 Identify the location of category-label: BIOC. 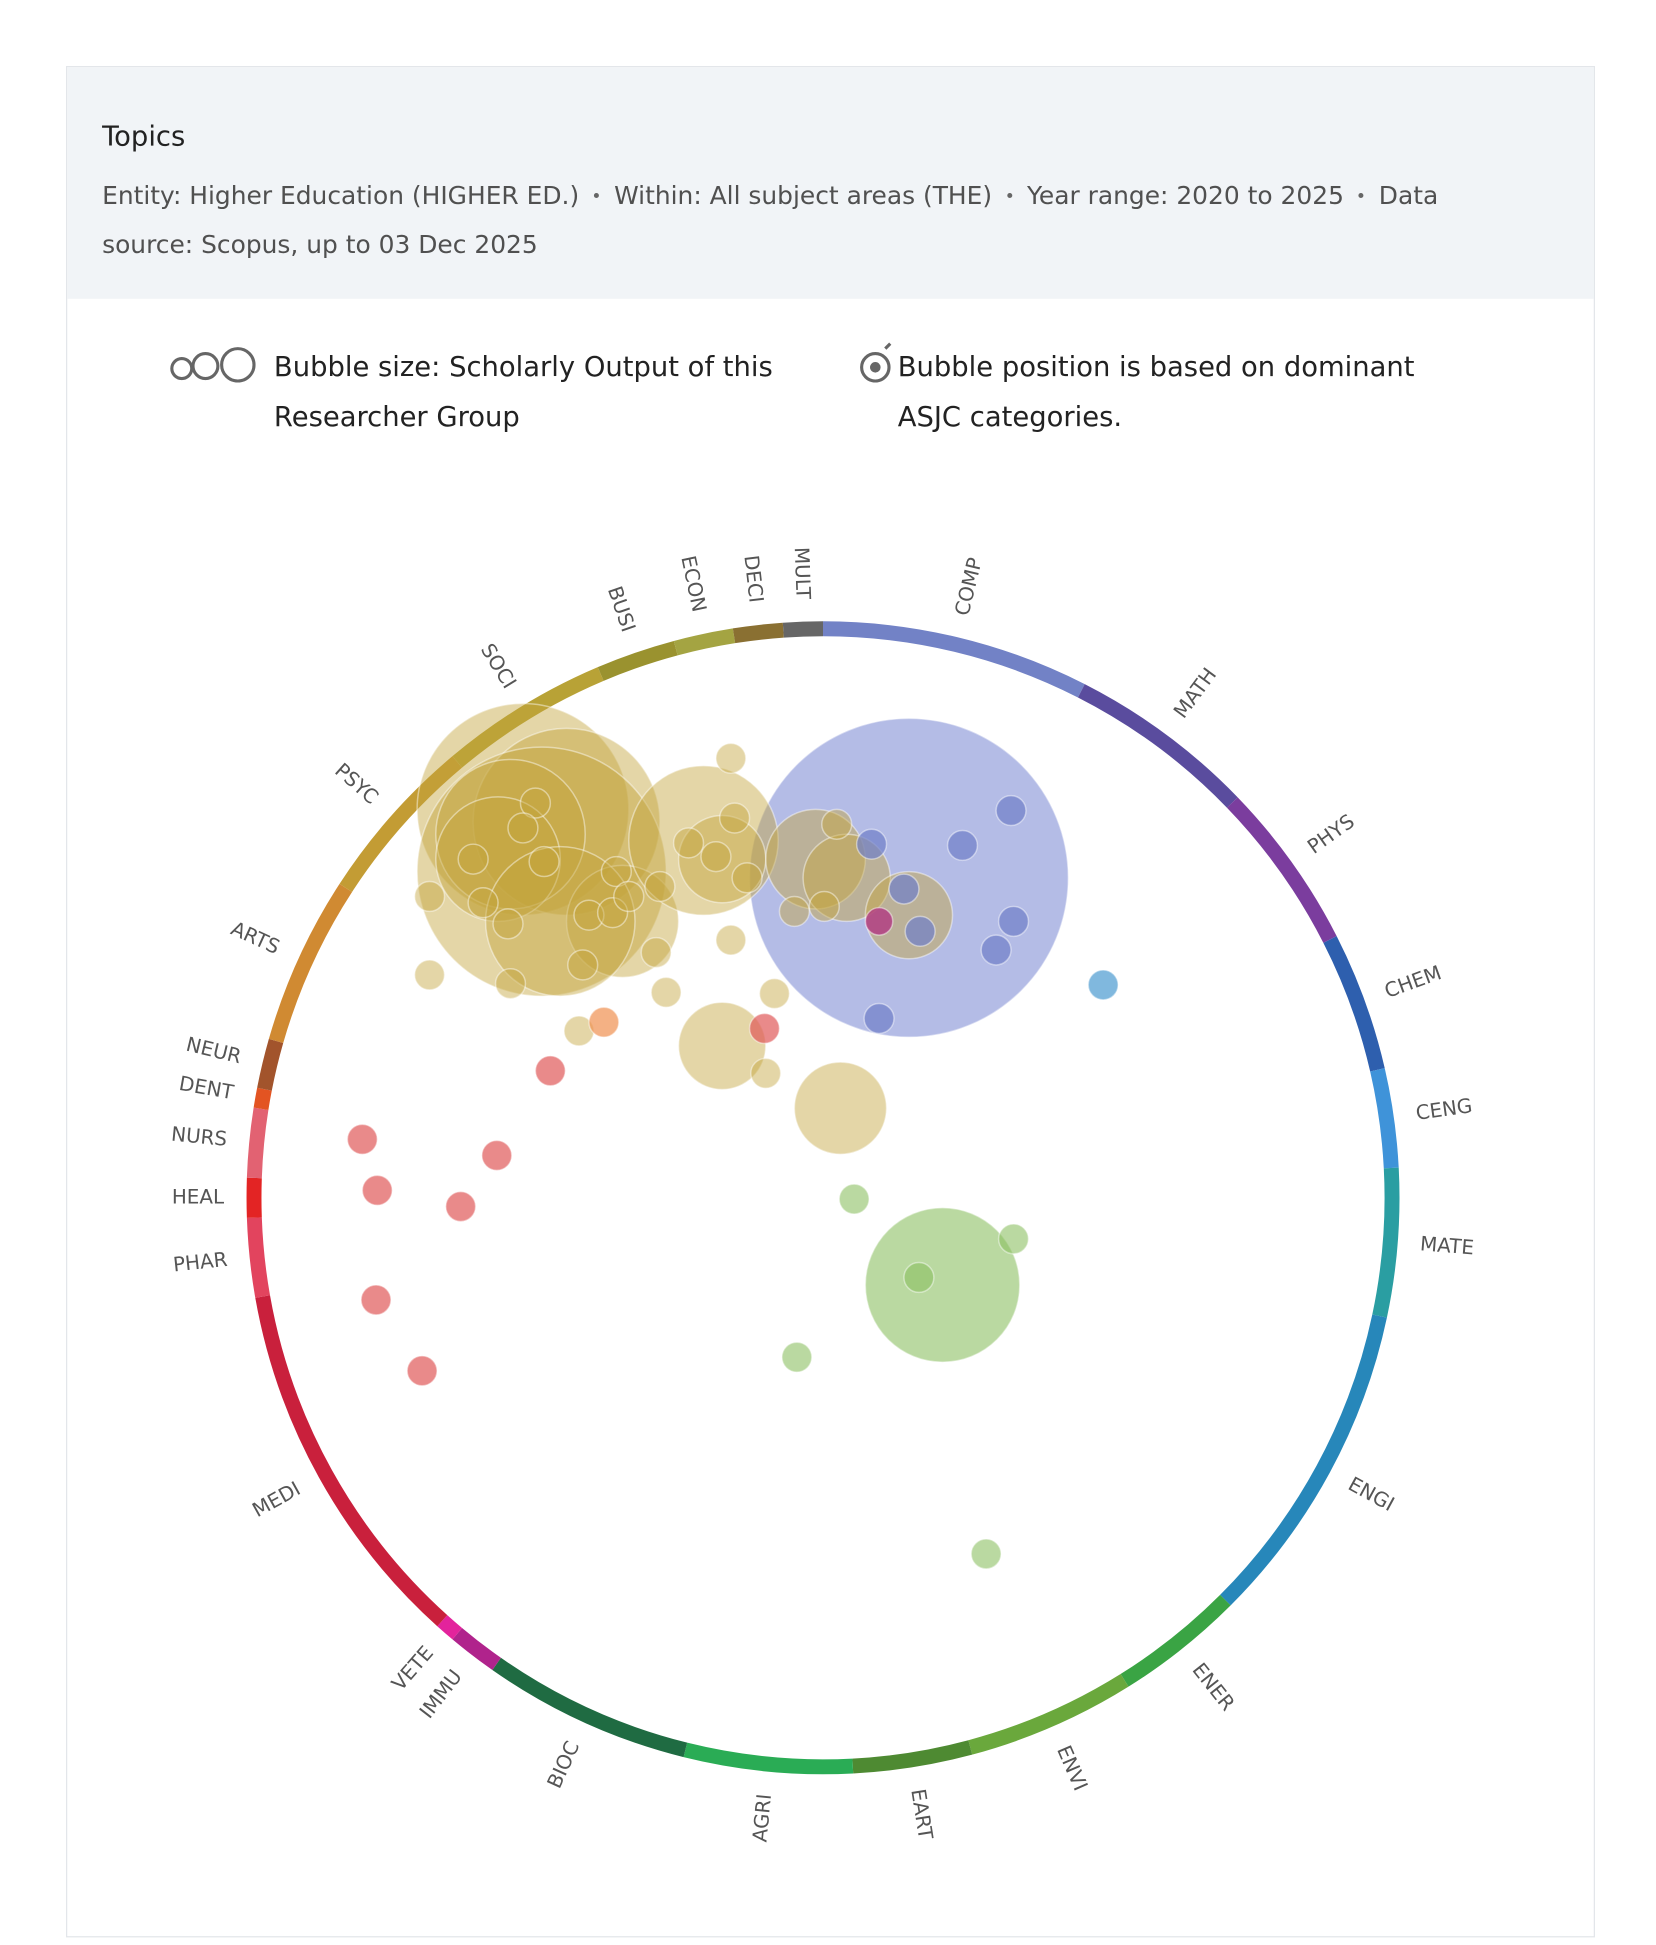
(563, 1765).